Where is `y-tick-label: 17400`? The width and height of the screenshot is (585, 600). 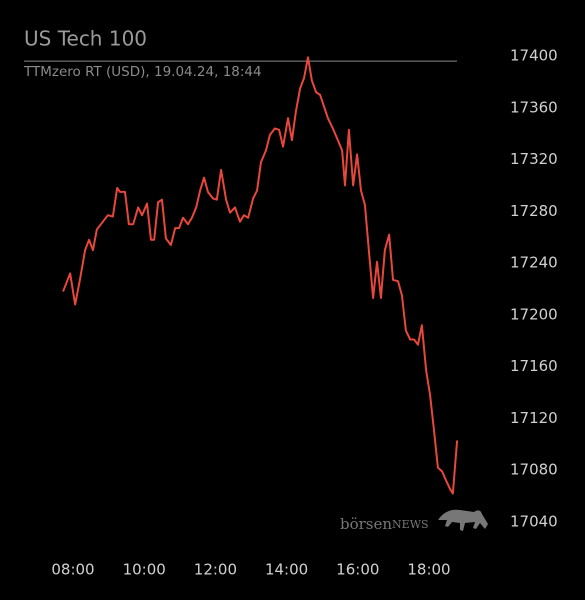
y-tick-label: 17400 is located at coordinates (534, 56).